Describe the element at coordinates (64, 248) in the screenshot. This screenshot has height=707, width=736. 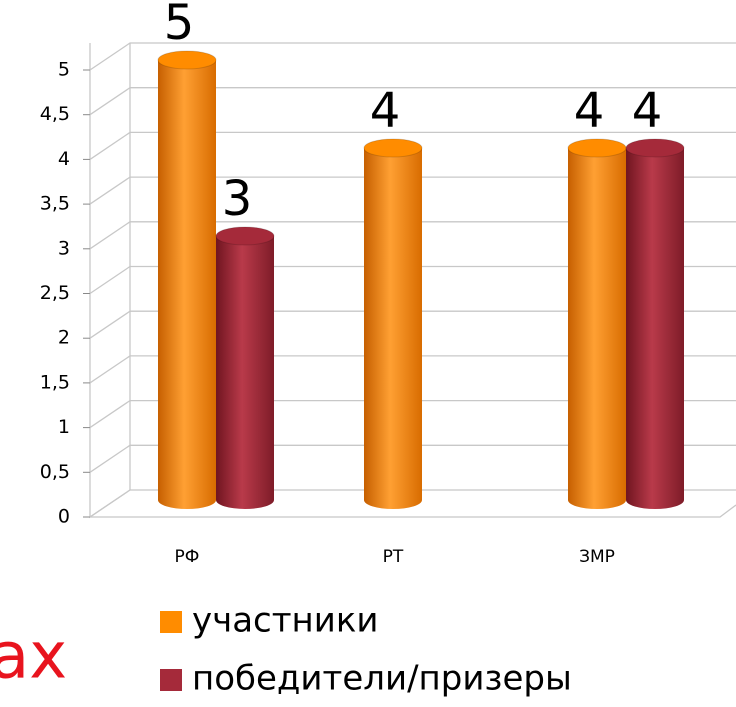
I see `y-tick-label: 3` at that location.